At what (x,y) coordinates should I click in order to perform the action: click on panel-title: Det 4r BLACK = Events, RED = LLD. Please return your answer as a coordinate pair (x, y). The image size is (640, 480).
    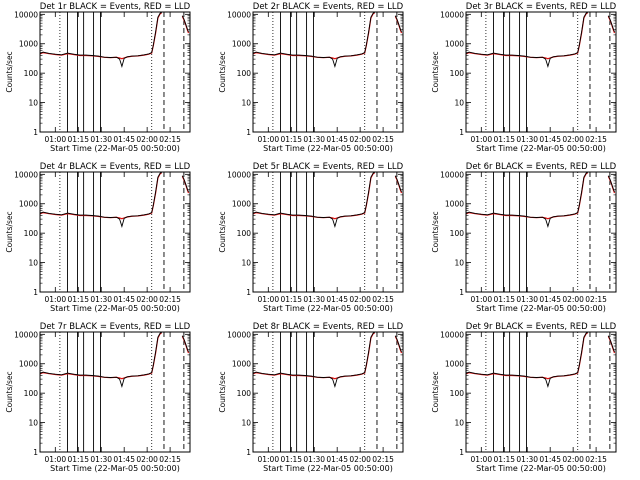
    Looking at the image, I should click on (115, 167).